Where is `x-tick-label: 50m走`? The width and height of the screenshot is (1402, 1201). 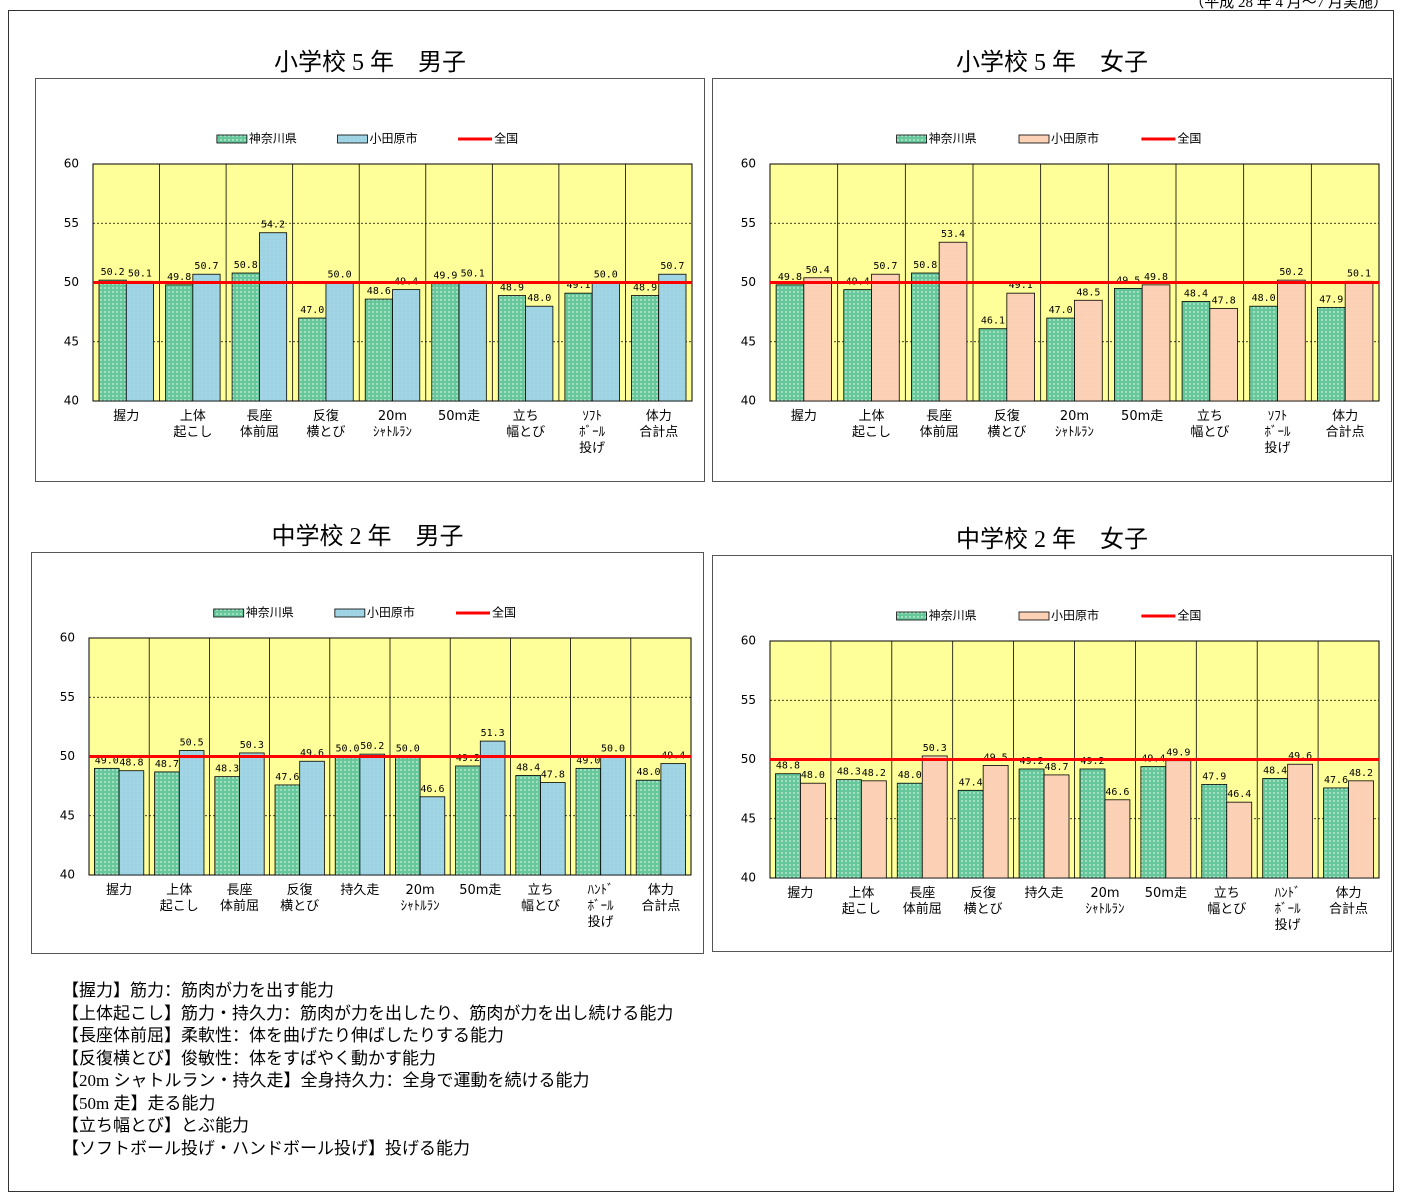
x-tick-label: 50m走 is located at coordinates (1165, 893).